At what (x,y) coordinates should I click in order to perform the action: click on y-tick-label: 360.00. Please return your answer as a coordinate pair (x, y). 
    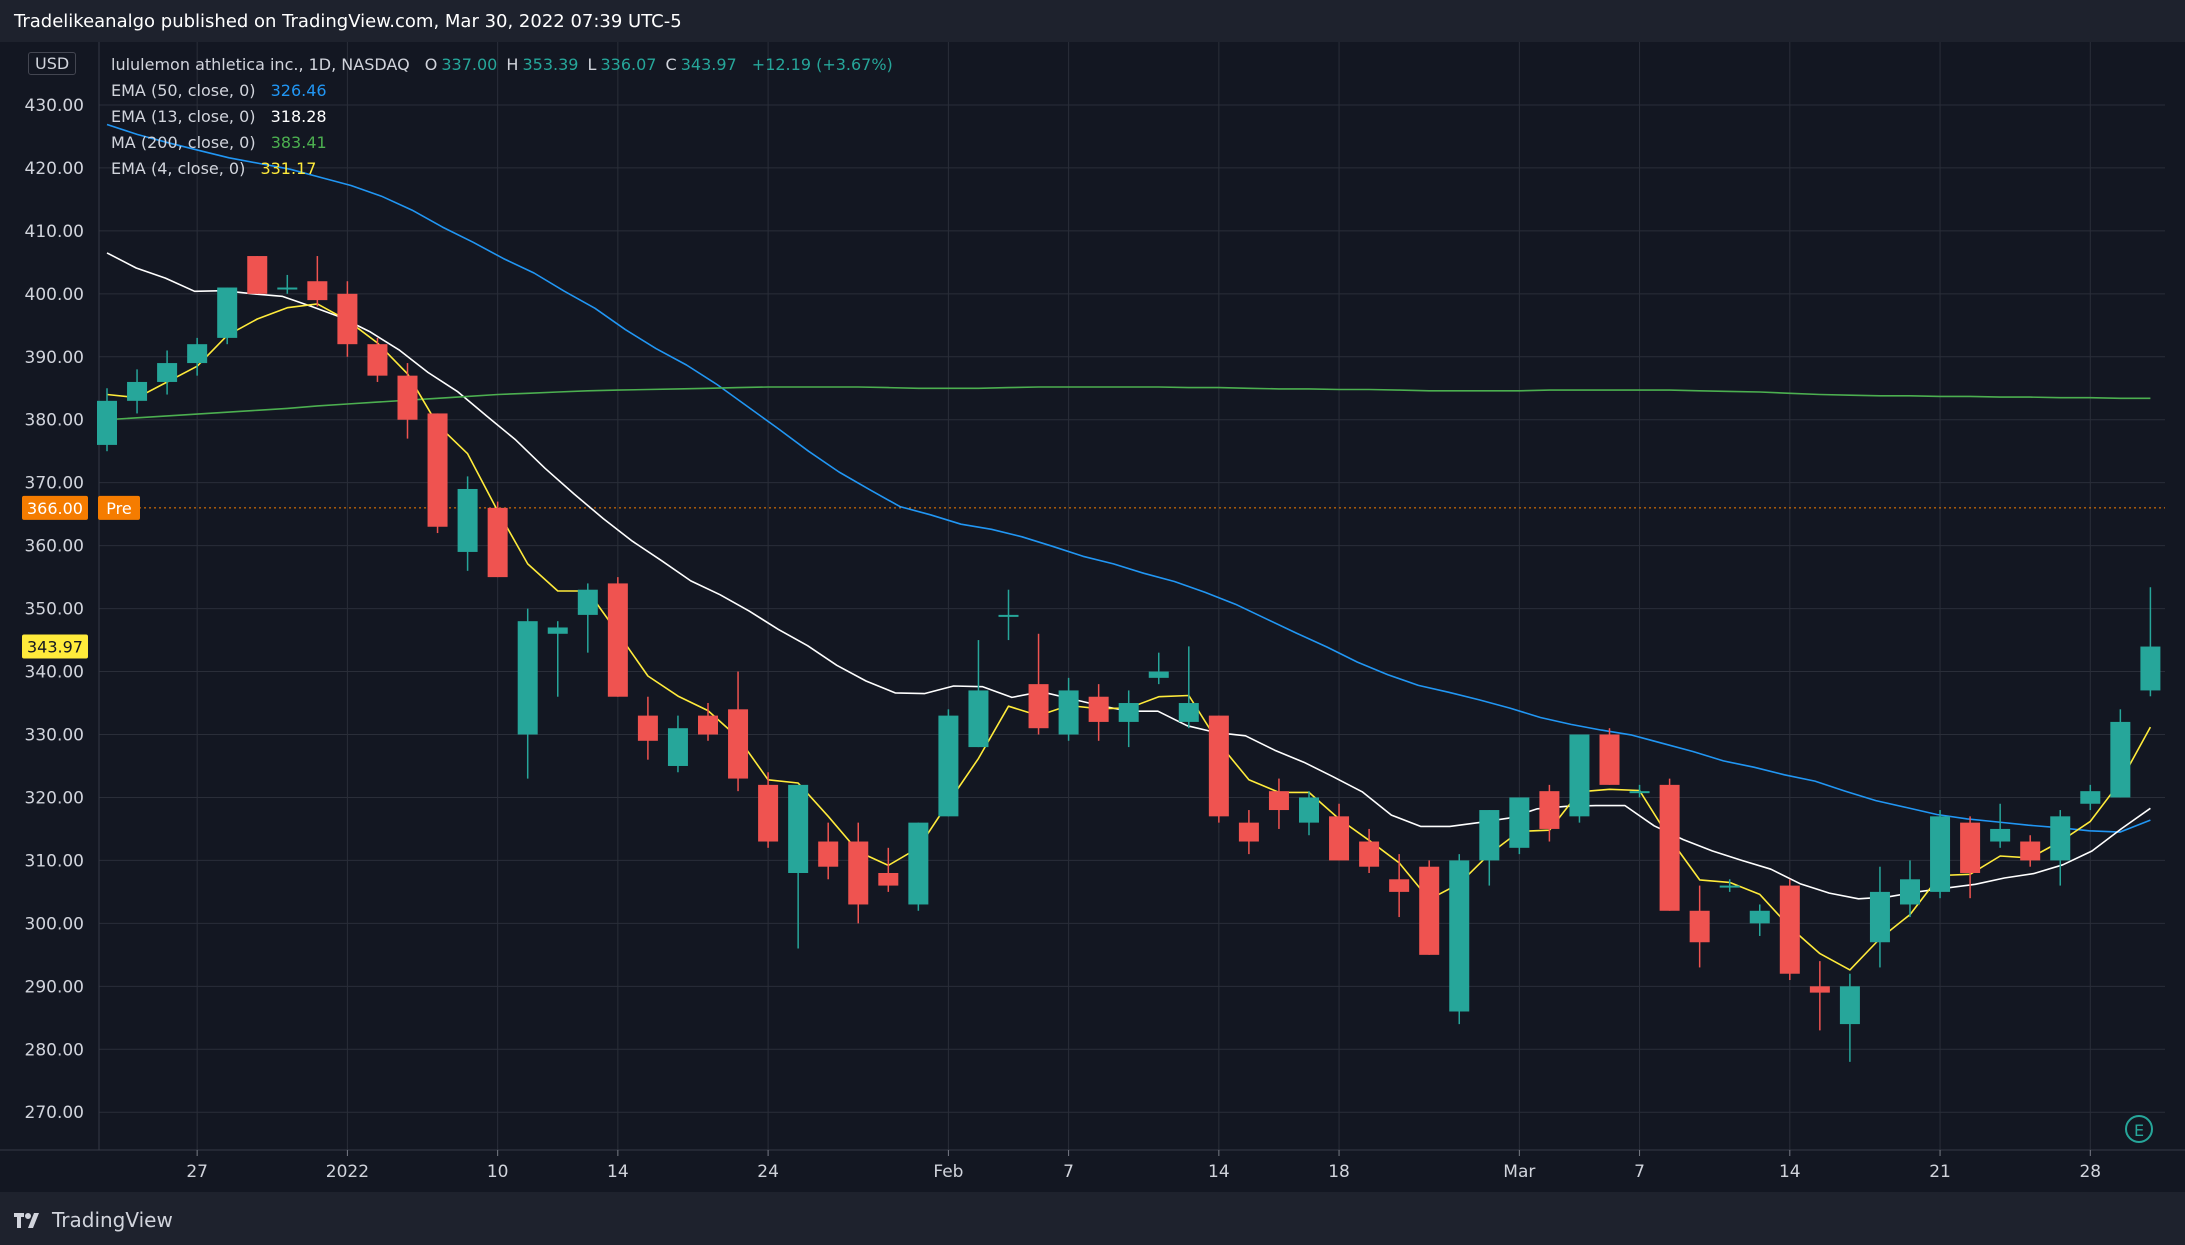
    Looking at the image, I should click on (54, 547).